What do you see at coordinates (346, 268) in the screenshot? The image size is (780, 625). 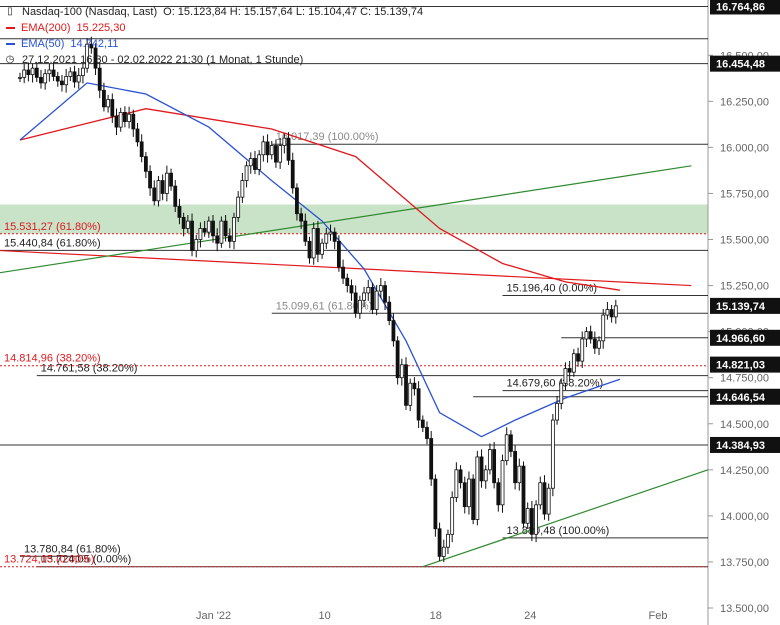 I see `red-trendline` at bounding box center [346, 268].